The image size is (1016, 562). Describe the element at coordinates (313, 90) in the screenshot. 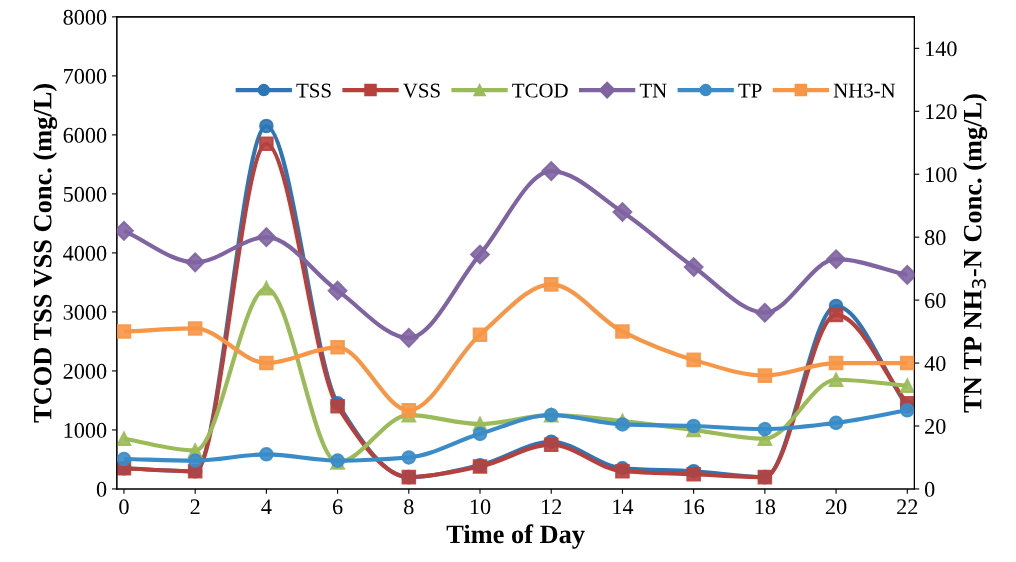

I see `legend-label: TSS` at that location.